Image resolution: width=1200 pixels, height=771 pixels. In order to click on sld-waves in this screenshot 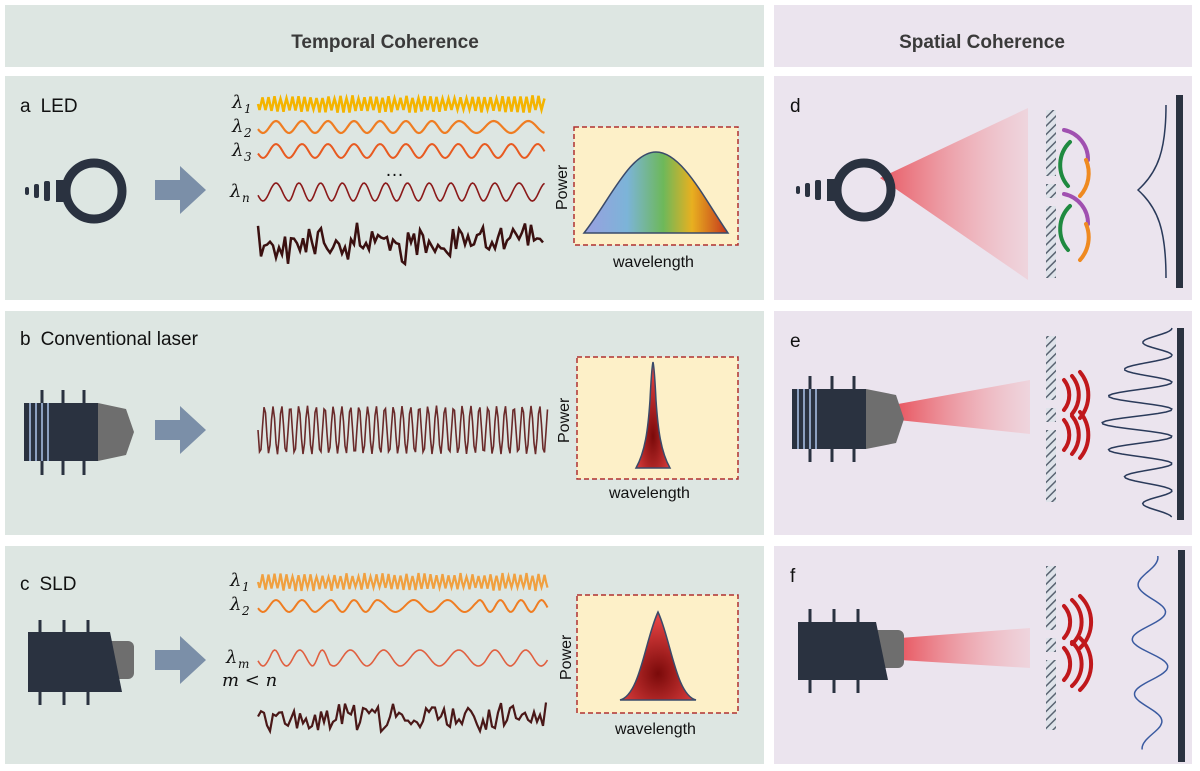, I will do `click(402, 653)`.